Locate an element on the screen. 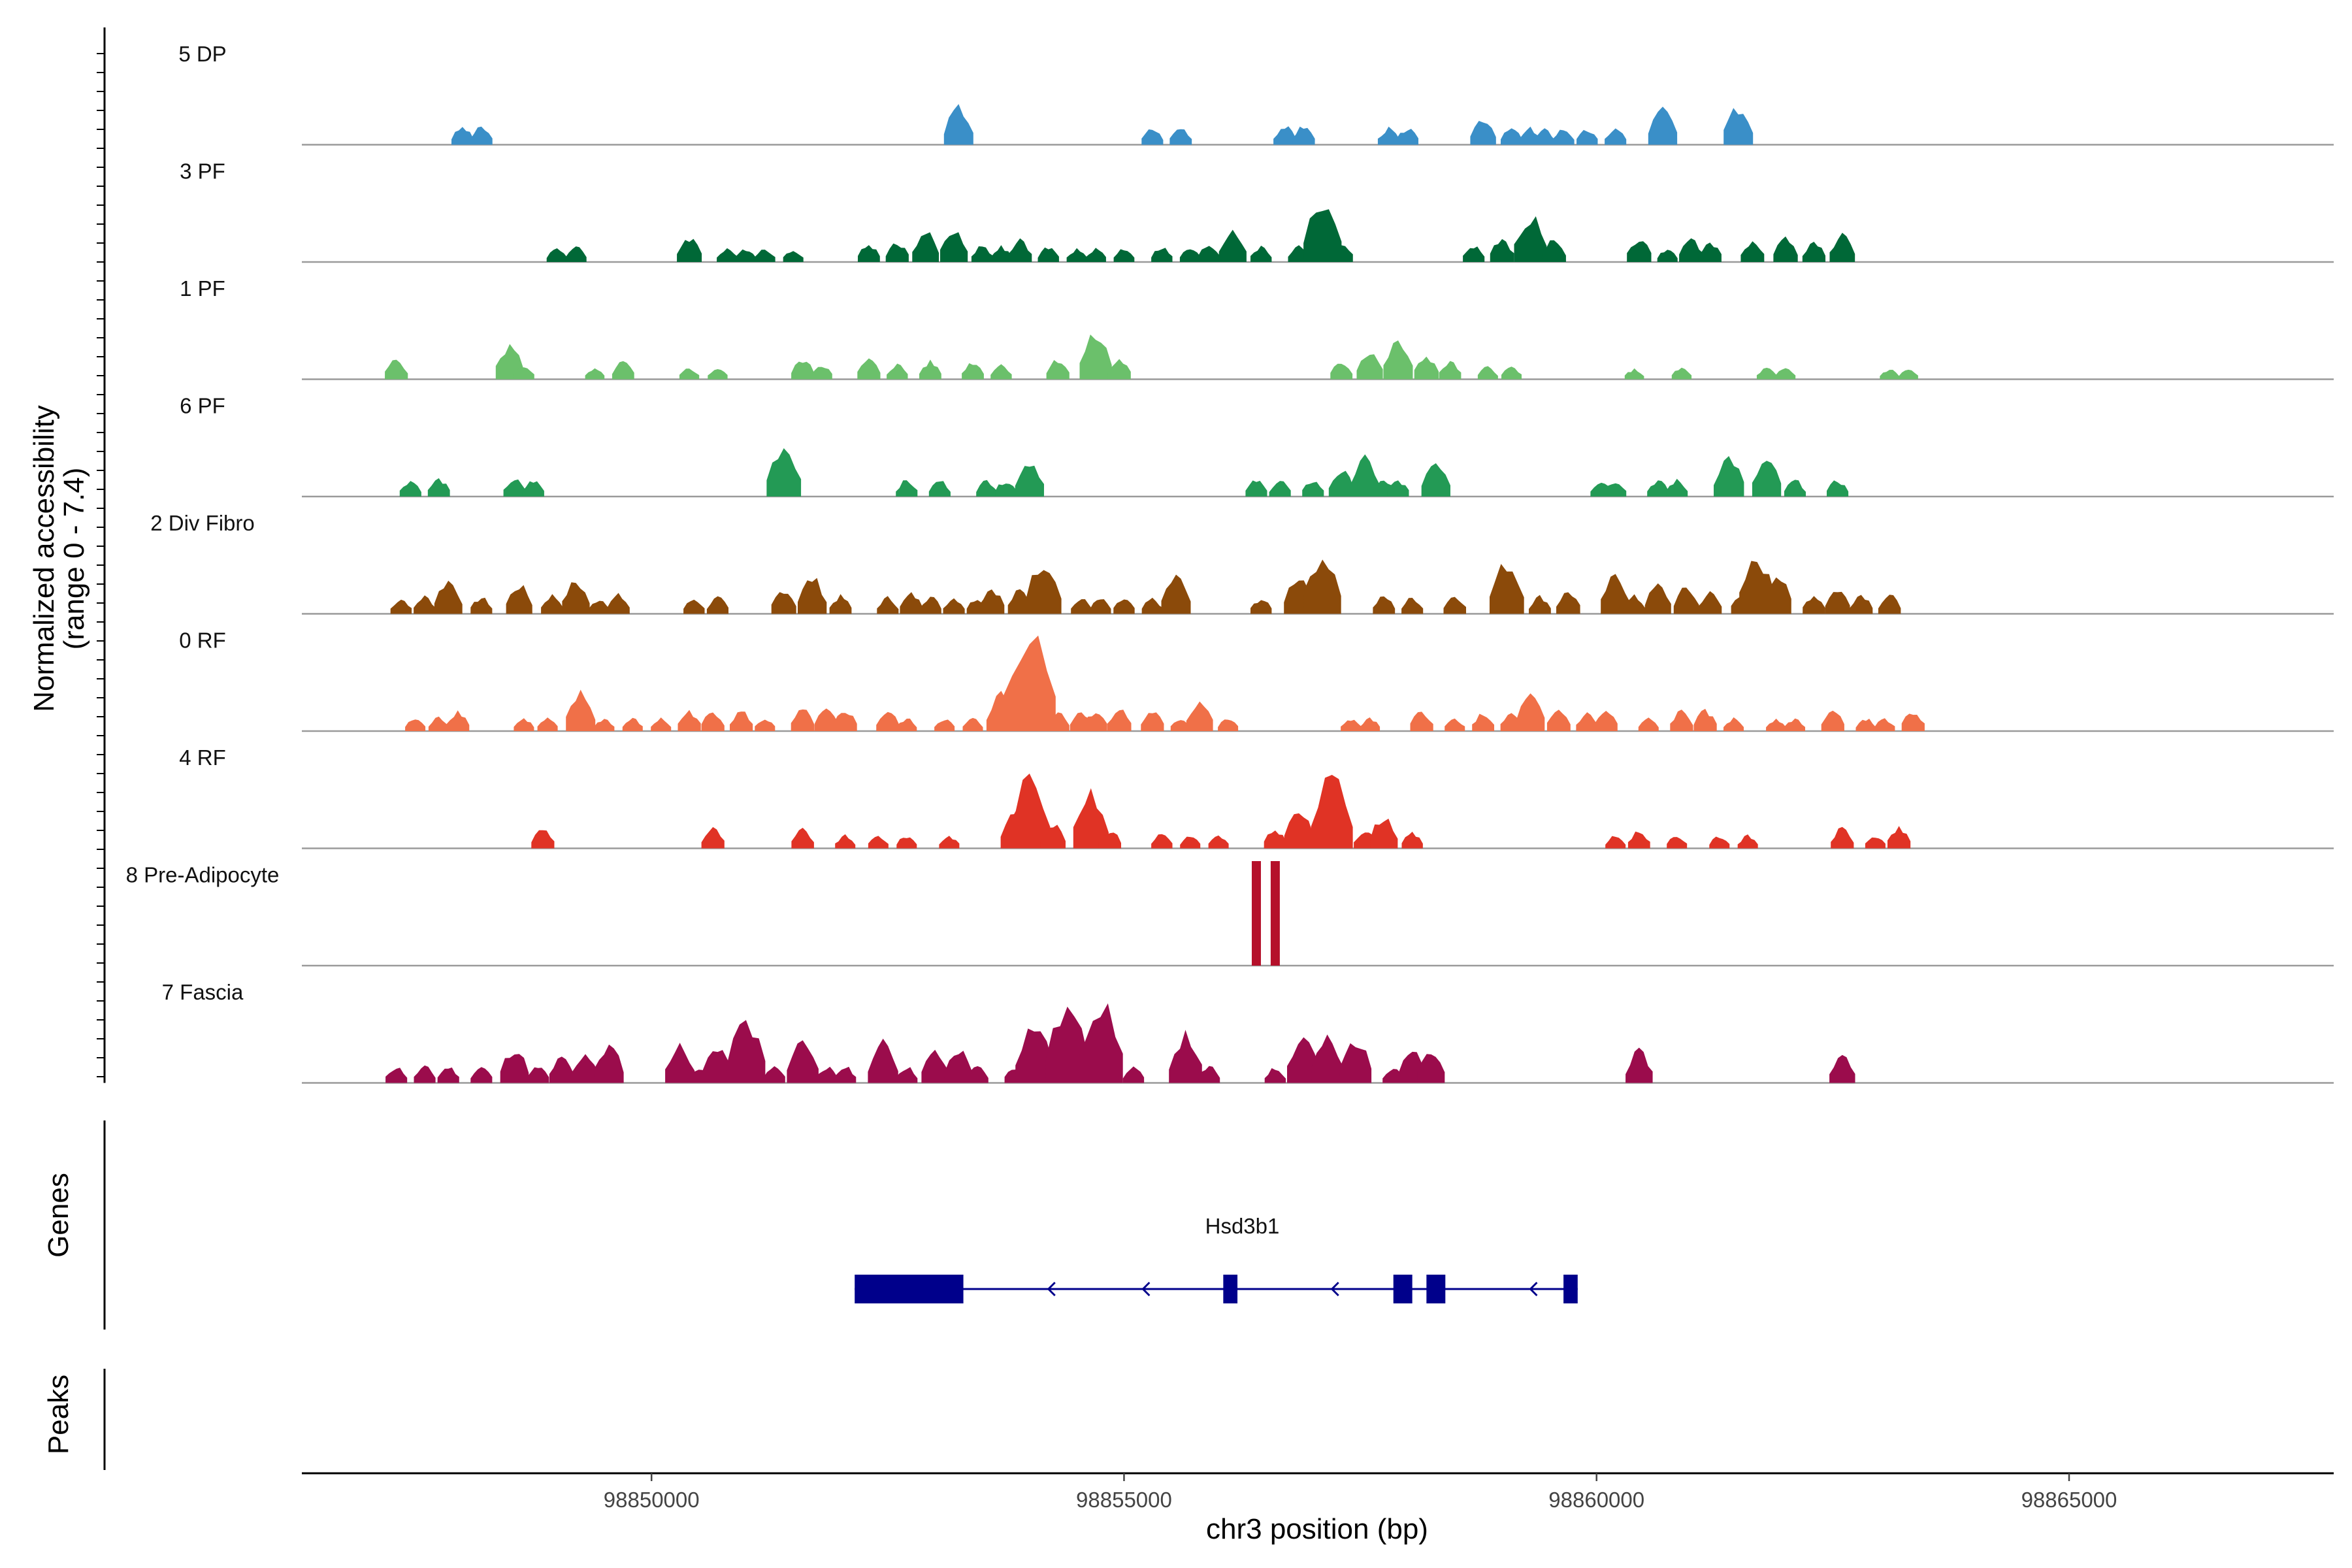  y-axis-range: (range 0 - 7.4) is located at coordinates (74, 559).